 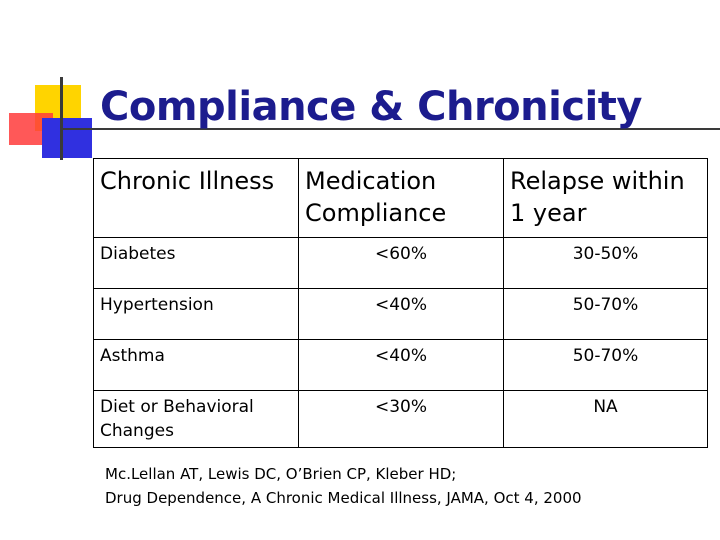 I want to click on compliance-cell: <30%, so click(x=401, y=419).